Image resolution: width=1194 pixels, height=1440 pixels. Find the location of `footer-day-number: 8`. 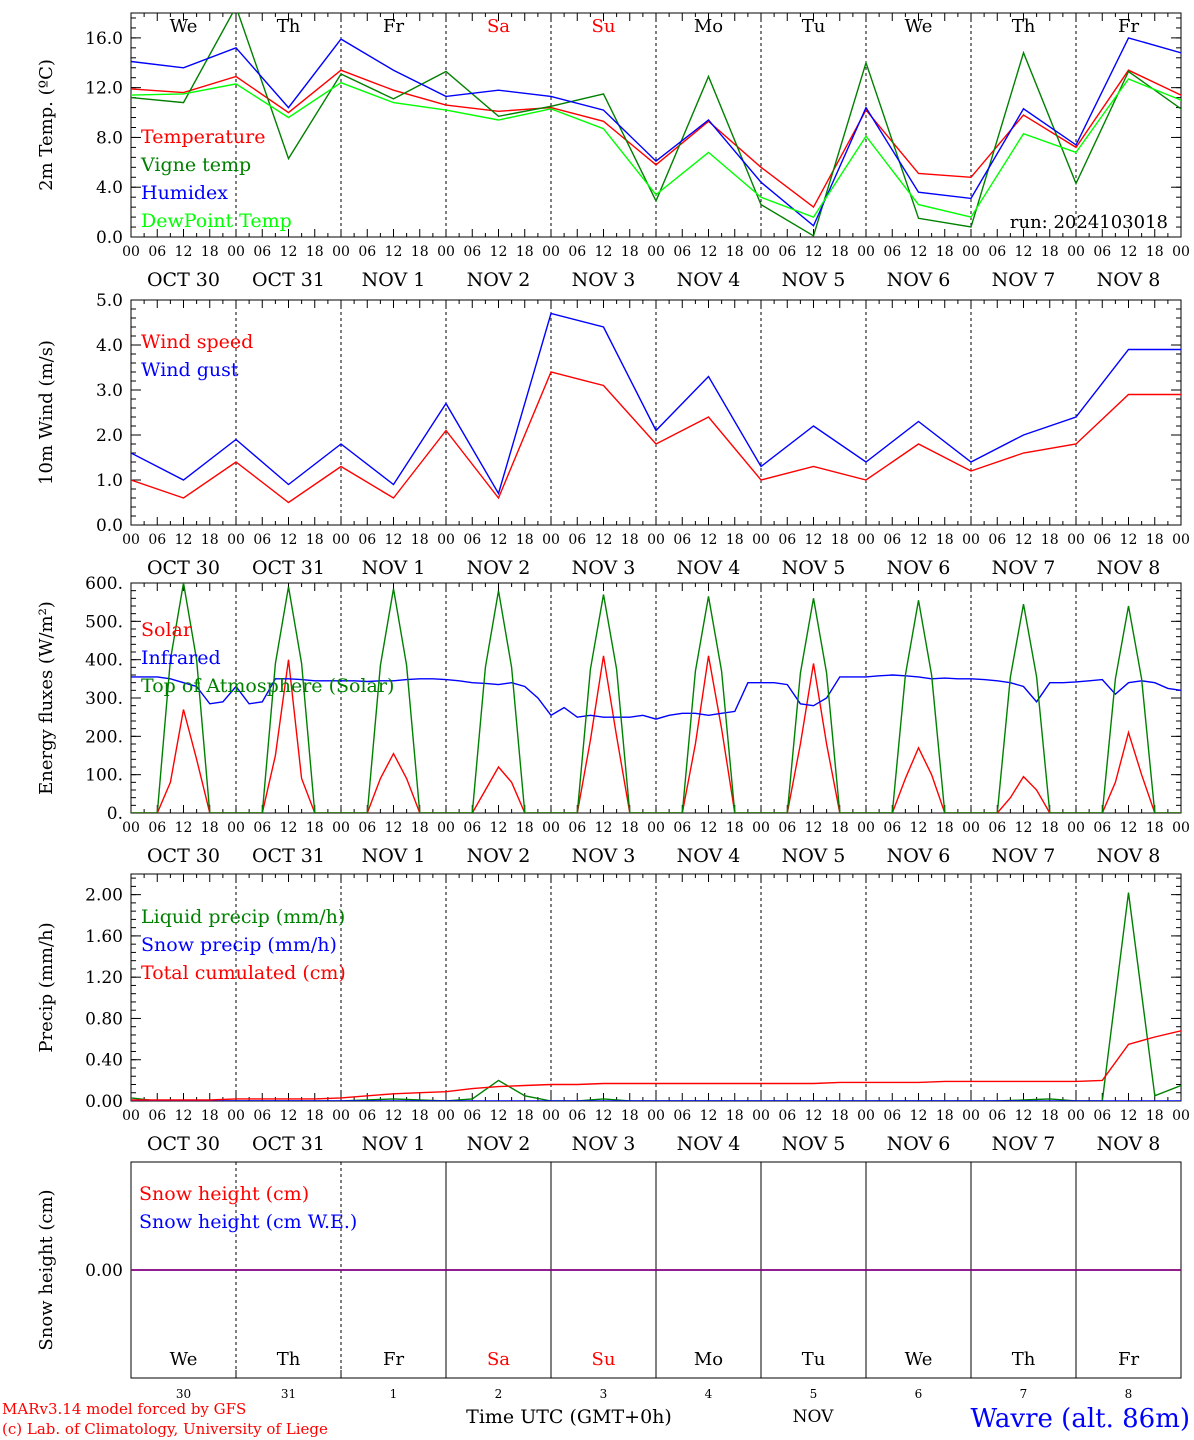

footer-day-number: 8 is located at coordinates (1129, 1394).